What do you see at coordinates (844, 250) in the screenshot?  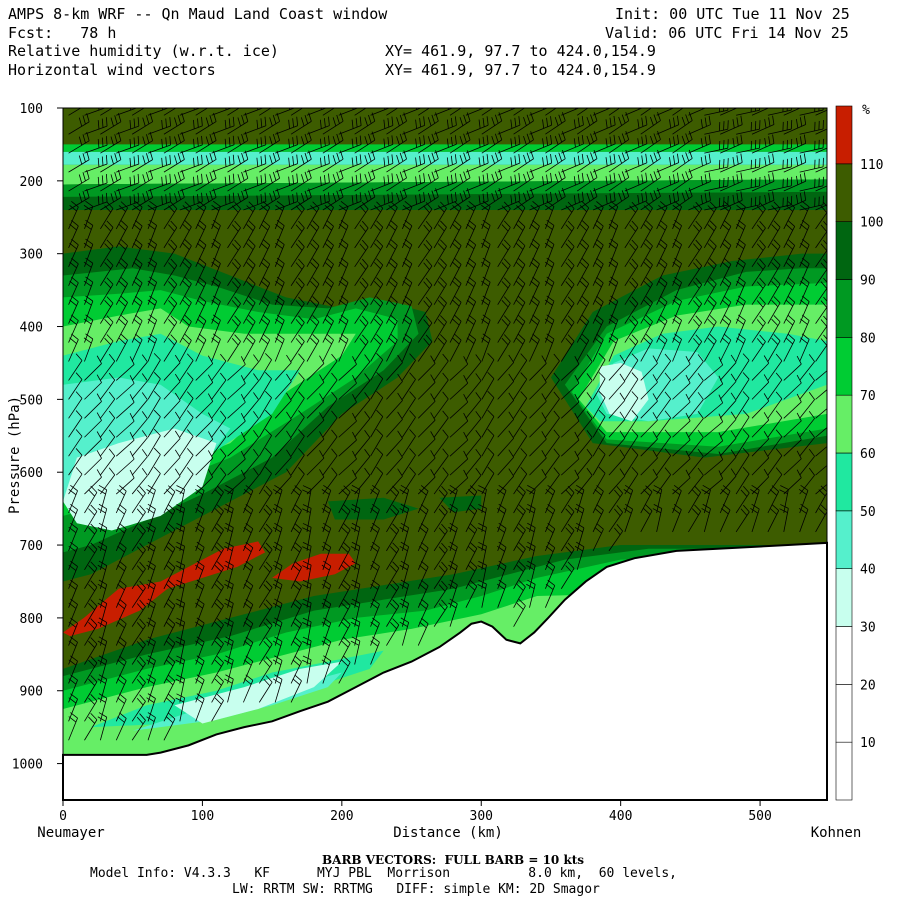 I see `colorbar-swatch` at bounding box center [844, 250].